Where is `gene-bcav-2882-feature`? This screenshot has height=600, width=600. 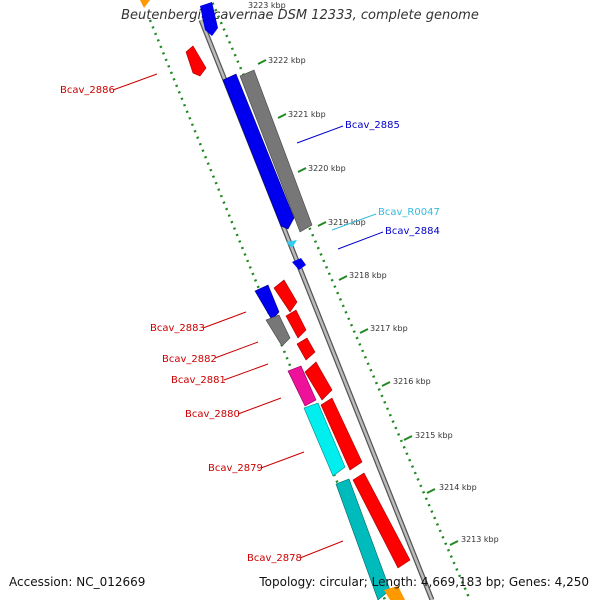 gene-bcav-2882-feature is located at coordinates (278, 330).